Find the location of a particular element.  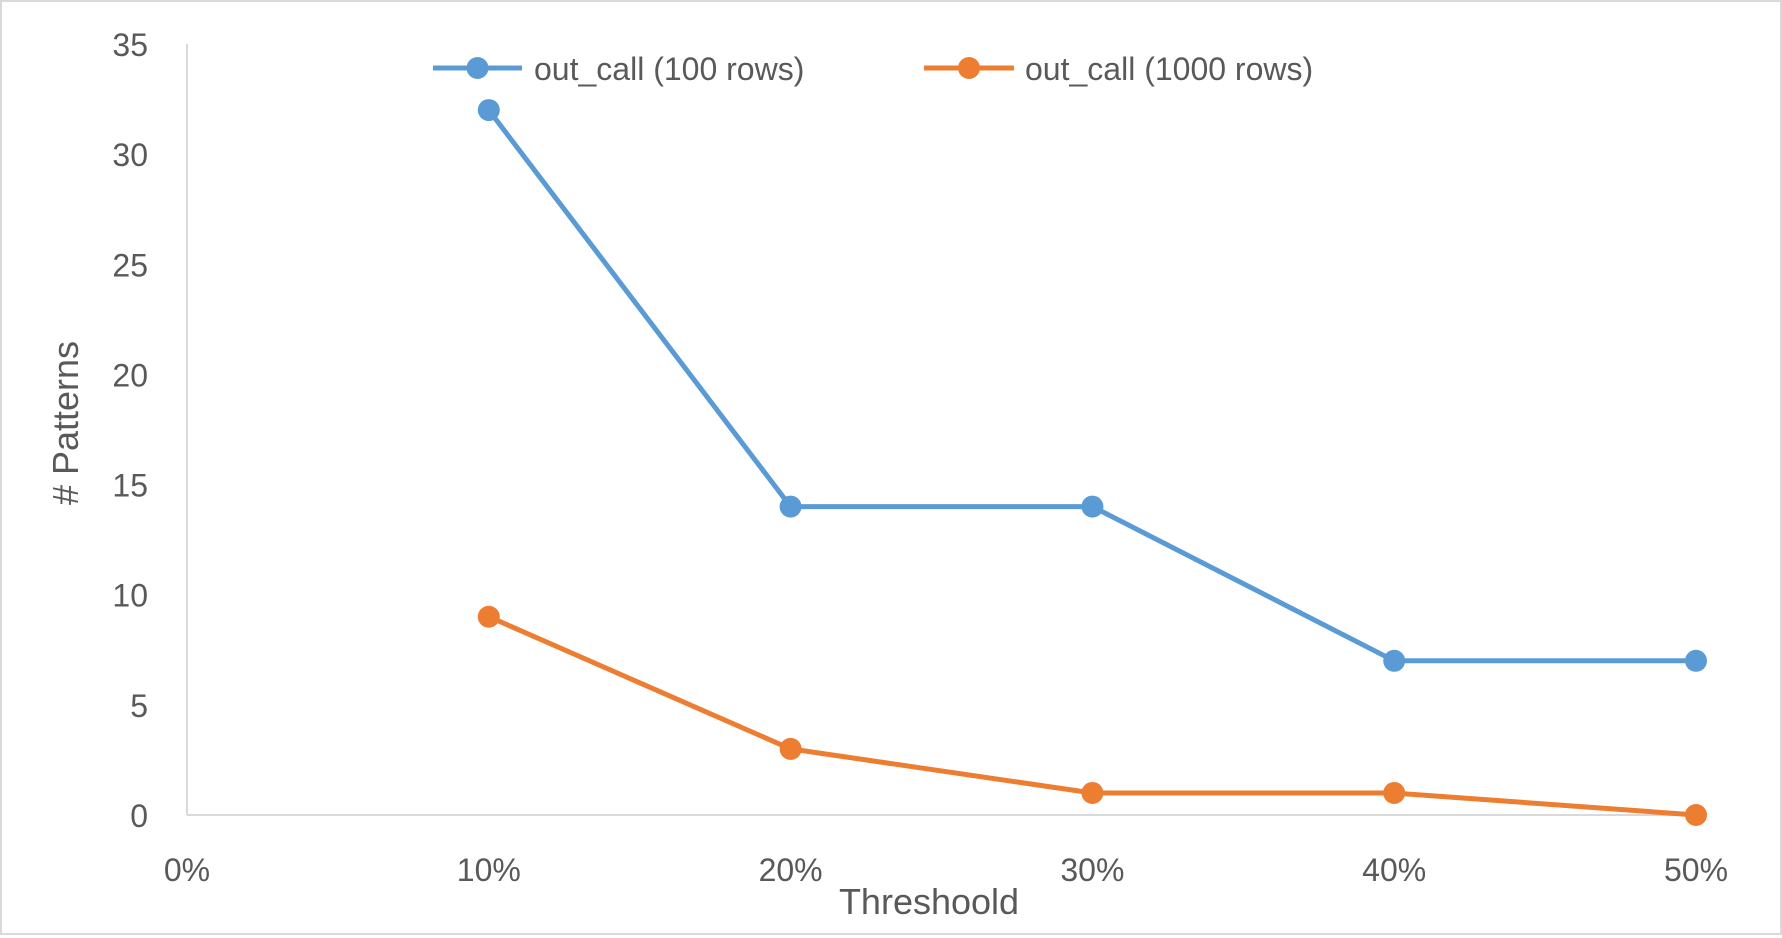

x-tick-label: 50% is located at coordinates (1696, 870).